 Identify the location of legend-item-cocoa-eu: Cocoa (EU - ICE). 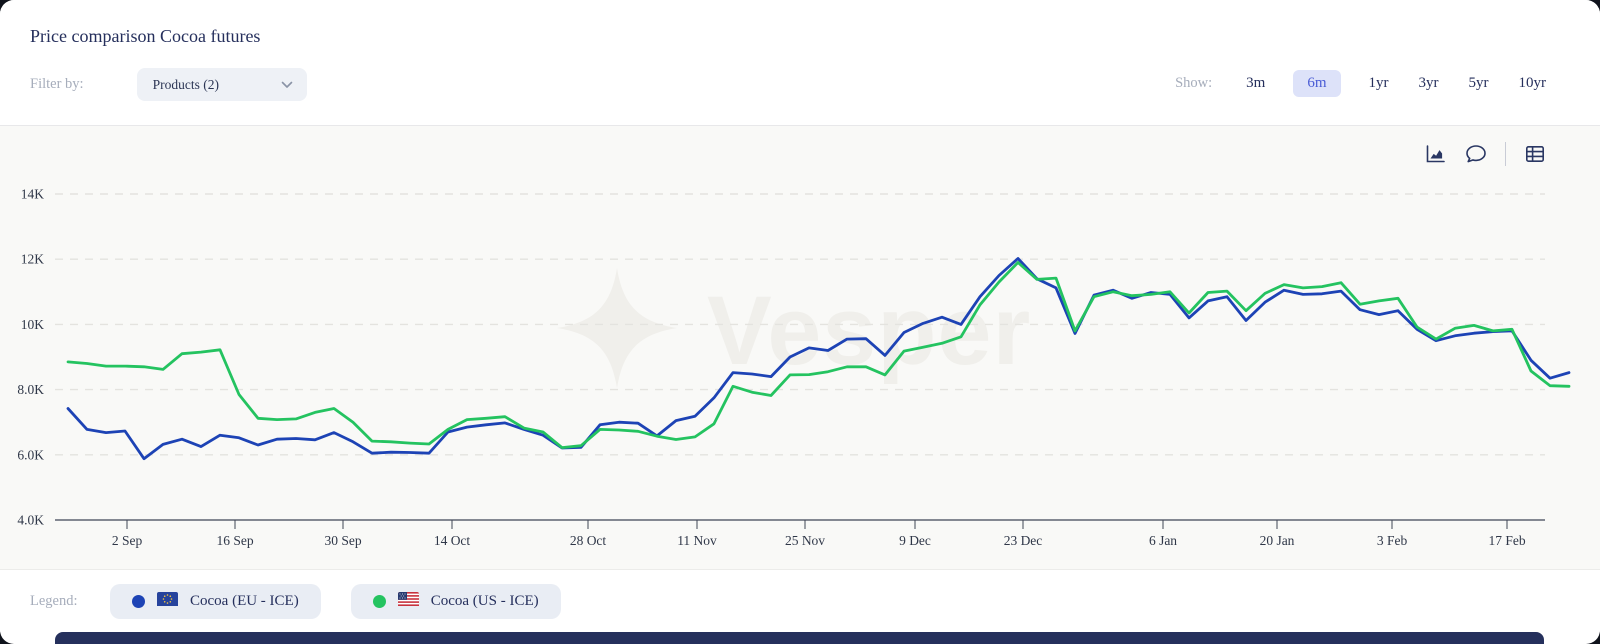
(215, 601).